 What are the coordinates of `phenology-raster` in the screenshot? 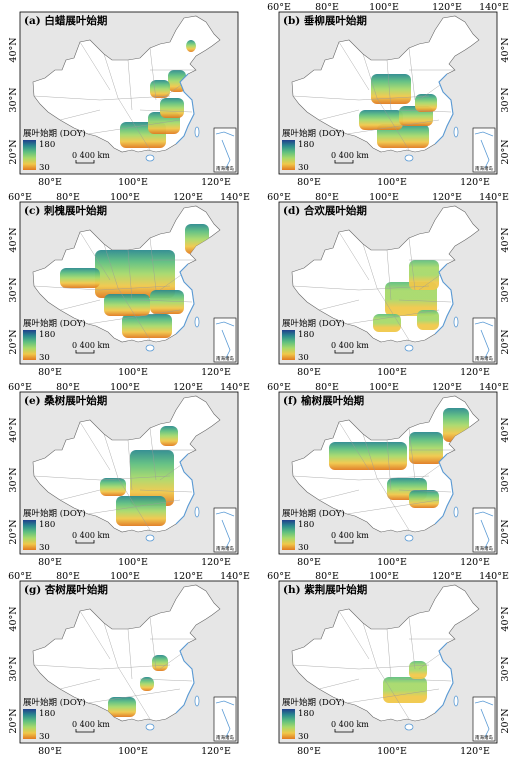 It's located at (121, 281).